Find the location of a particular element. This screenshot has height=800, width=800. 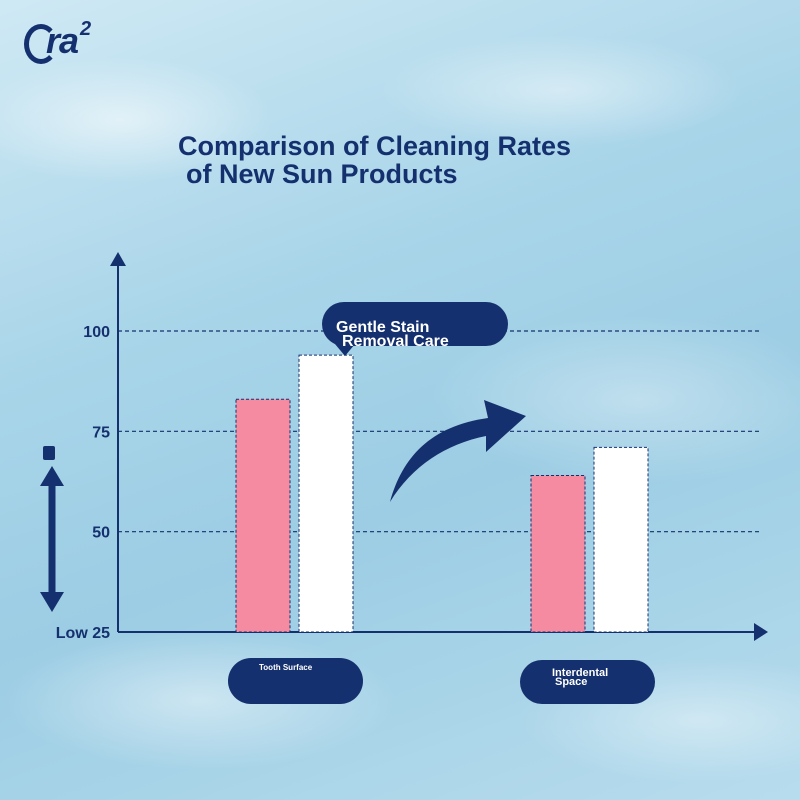

y-axis-labels: 100 75 50 Low 25 is located at coordinates (83, 483).